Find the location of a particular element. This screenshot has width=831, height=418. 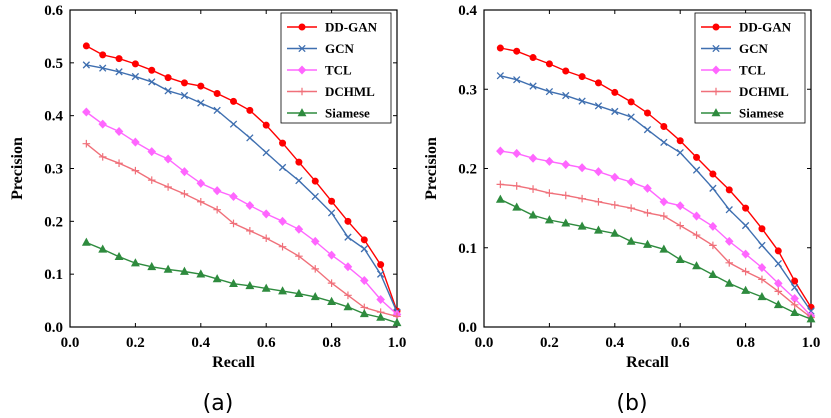

legend-entry: DCHML is located at coordinates (745, 91).